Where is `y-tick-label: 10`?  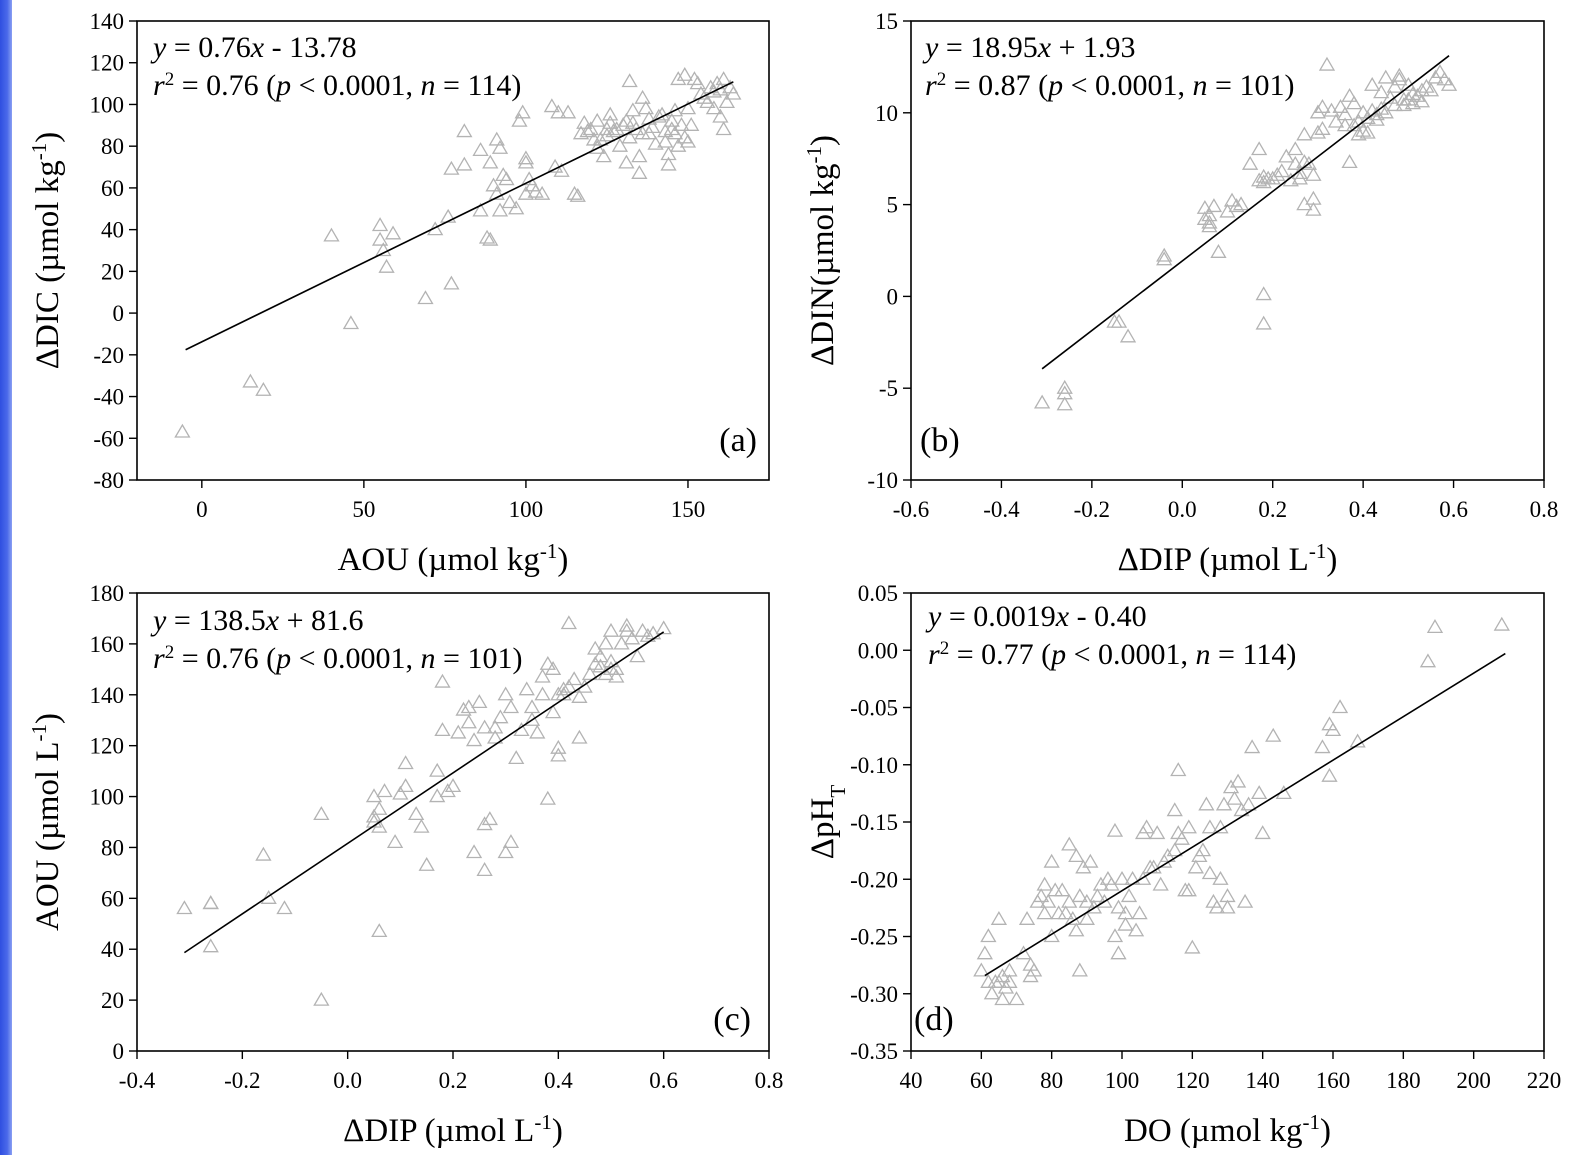 y-tick-label: 10 is located at coordinates (886, 113).